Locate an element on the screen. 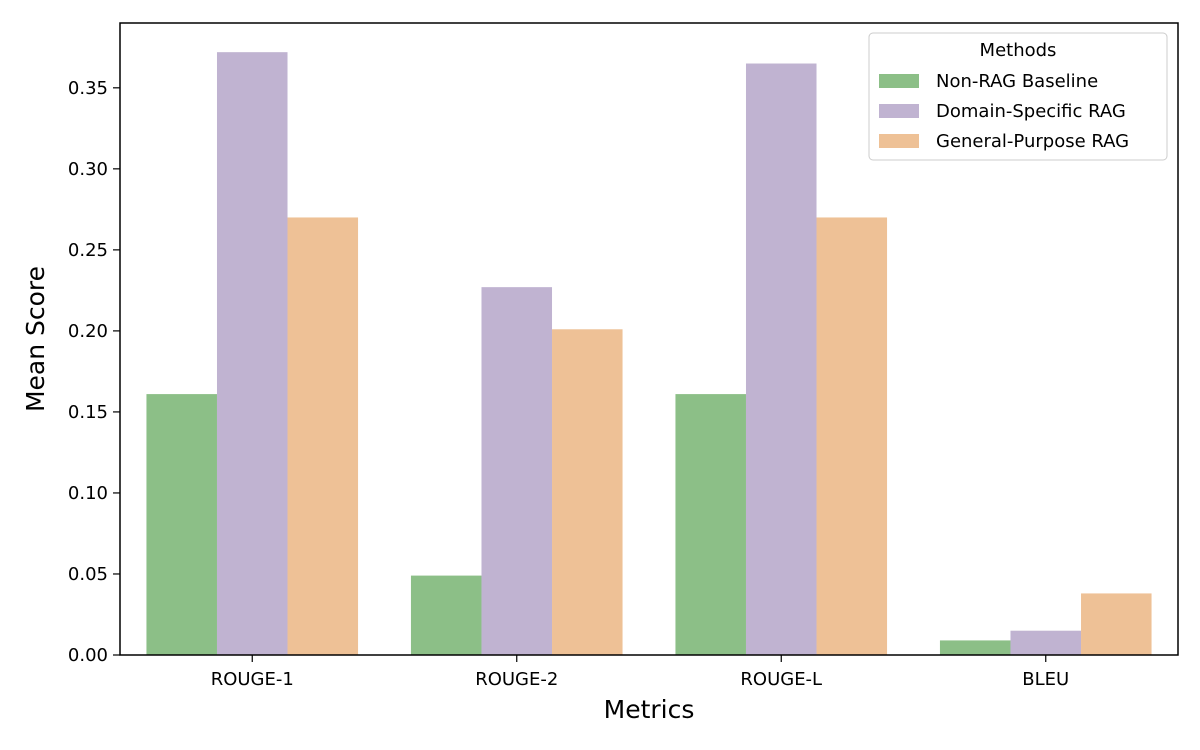 The image size is (1200, 750). legend-title: Methods is located at coordinates (1018, 50).